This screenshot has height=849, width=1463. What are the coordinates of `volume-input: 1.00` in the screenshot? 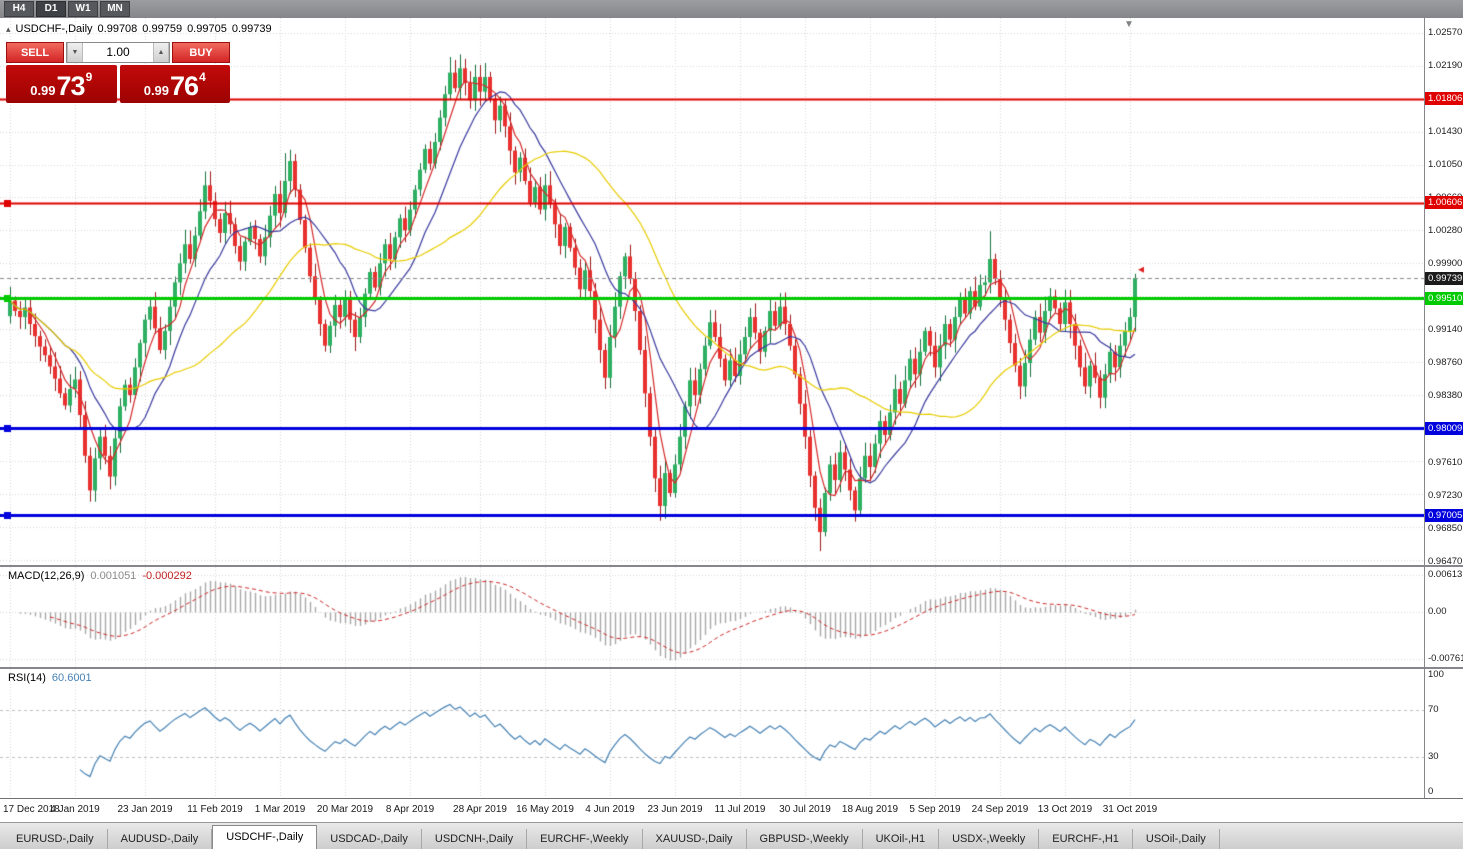 It's located at (118, 52).